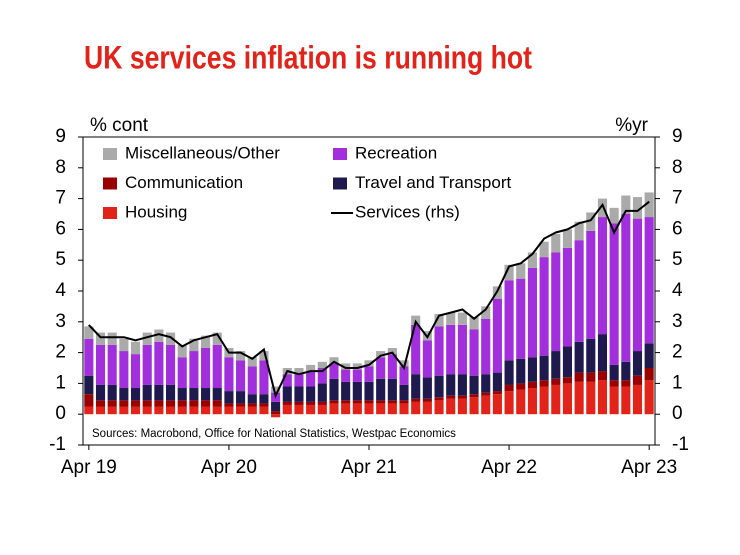  Describe the element at coordinates (677, 198) in the screenshot. I see `y2-tick-label: 7` at that location.